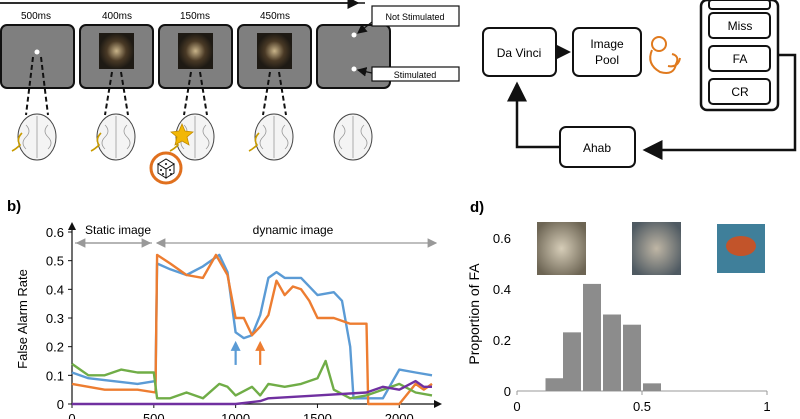 Image resolution: width=800 pixels, height=419 pixels. What do you see at coordinates (60, 404) in the screenshot?
I see `b-y-tick-label: 0` at bounding box center [60, 404].